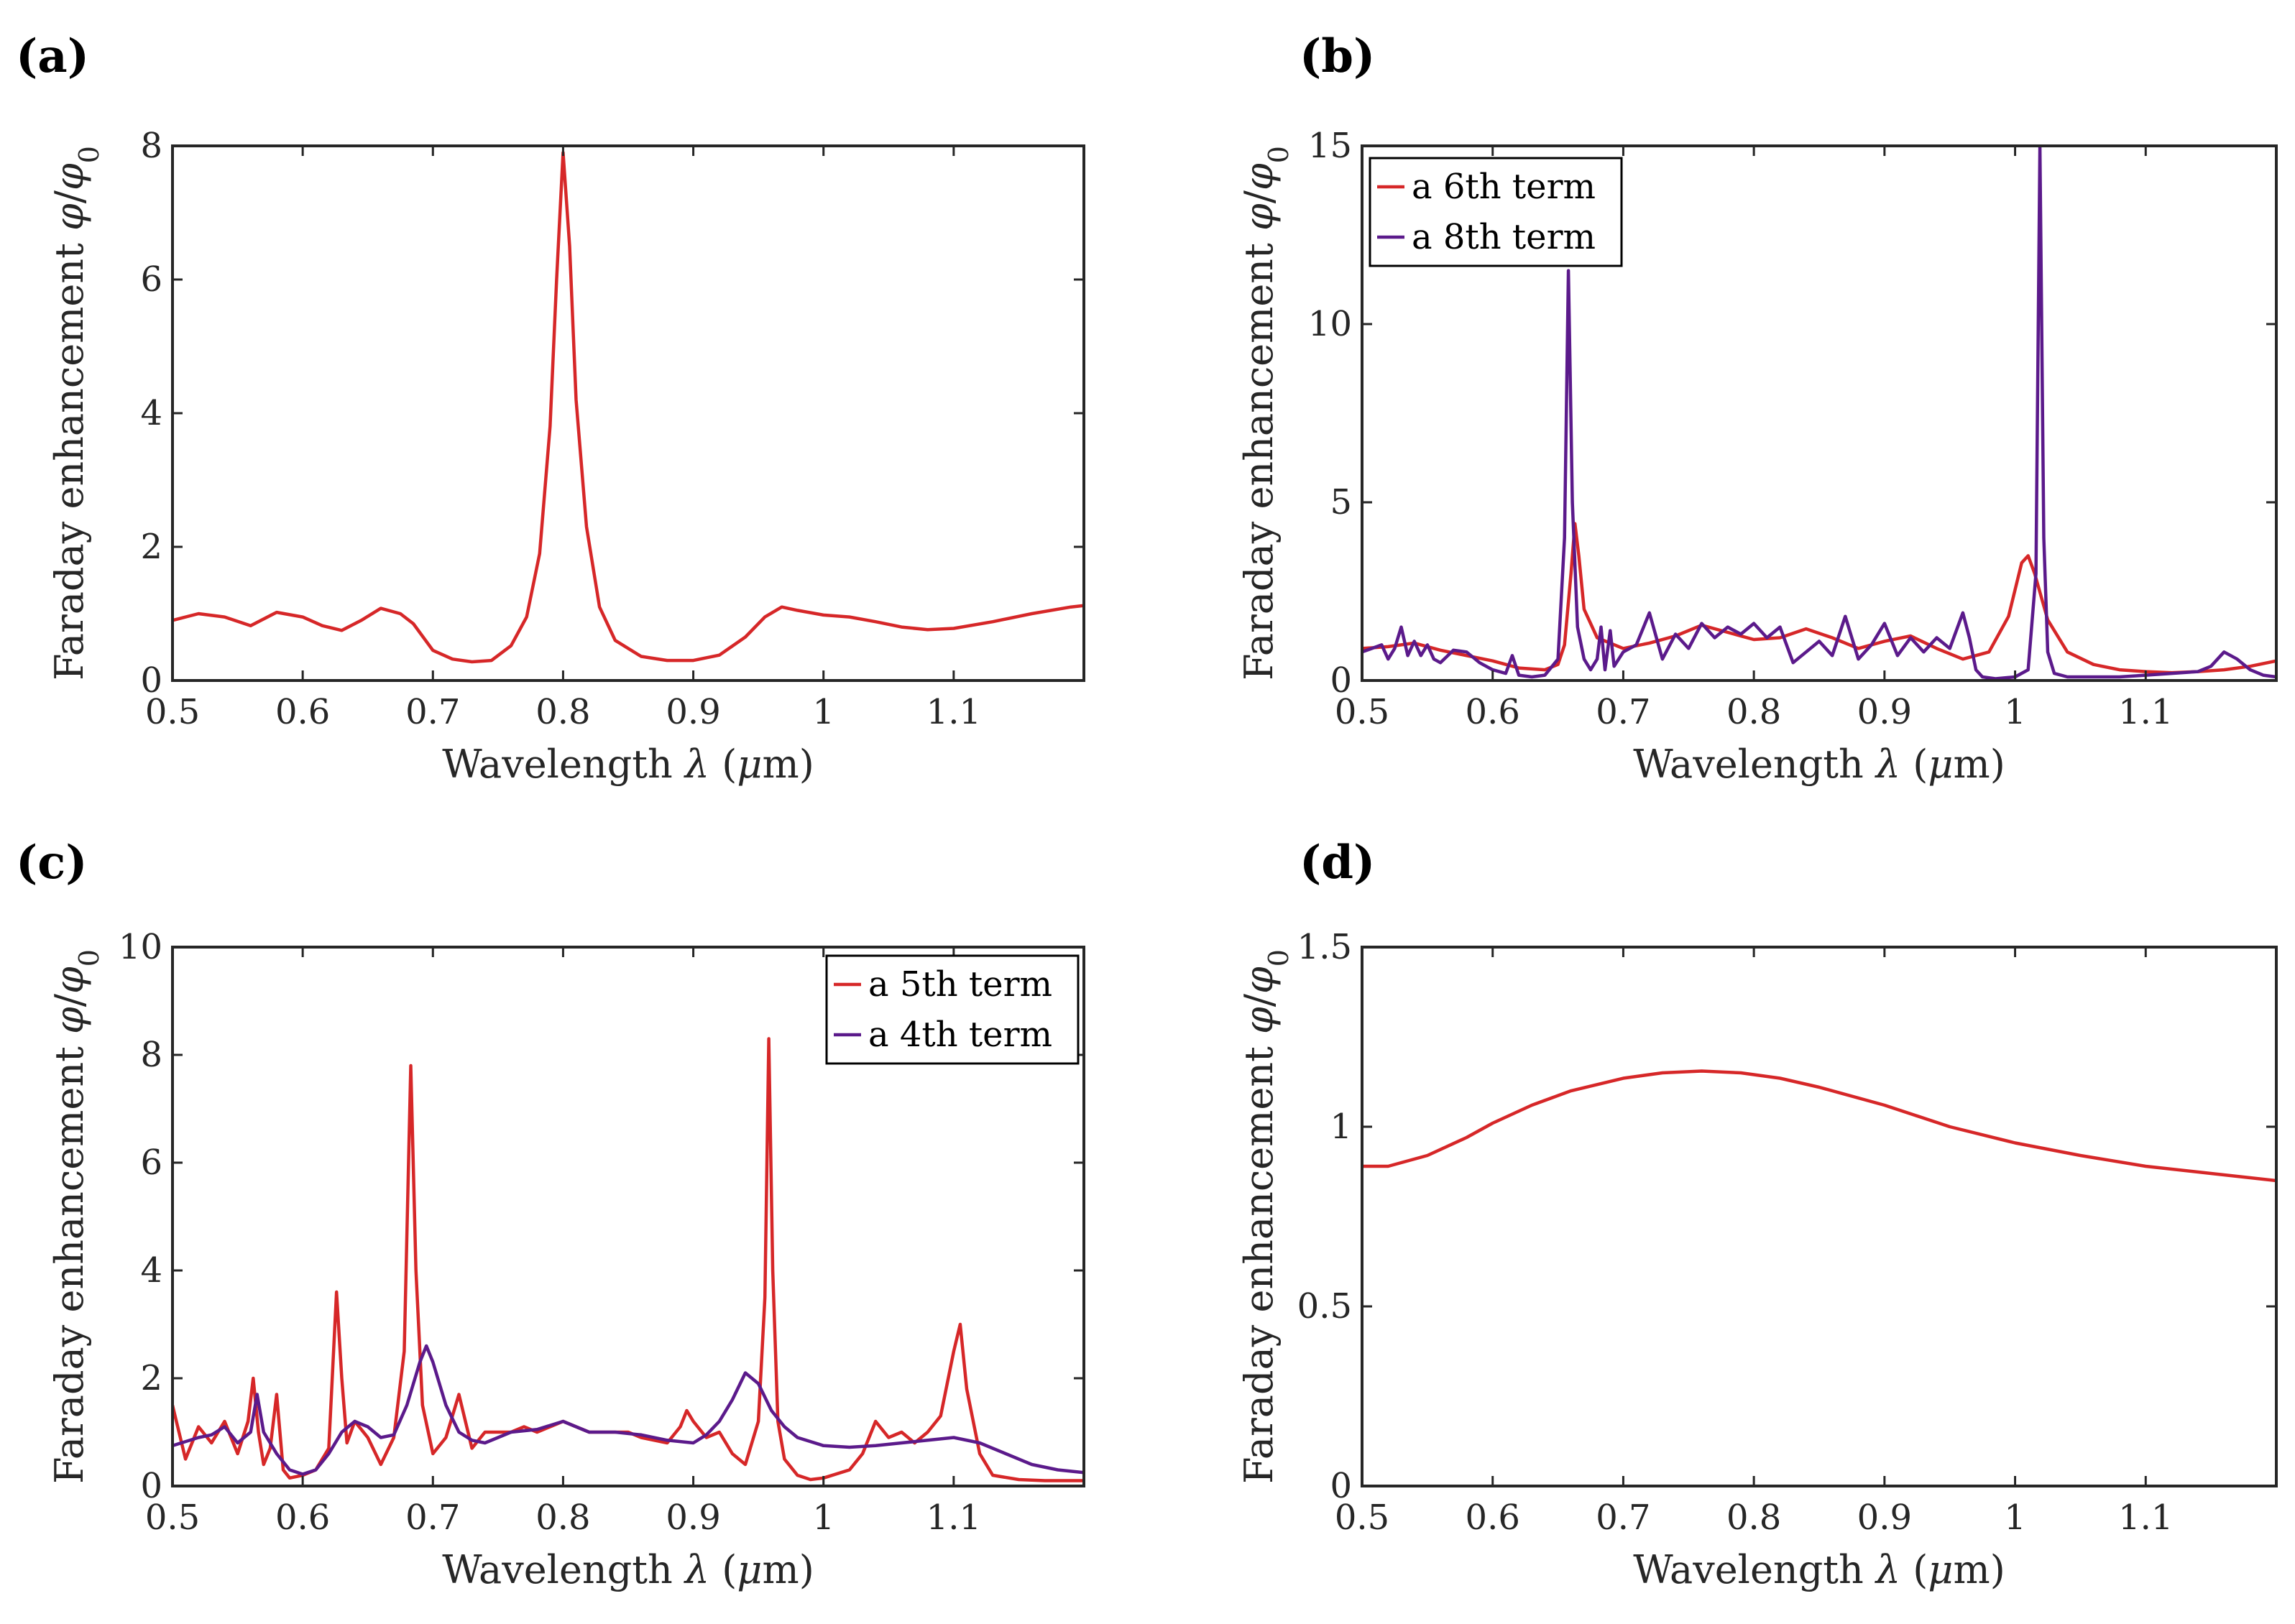 The image size is (2295, 1624). What do you see at coordinates (1337, 56) in the screenshot?
I see `panel-label-b: (b)` at bounding box center [1337, 56].